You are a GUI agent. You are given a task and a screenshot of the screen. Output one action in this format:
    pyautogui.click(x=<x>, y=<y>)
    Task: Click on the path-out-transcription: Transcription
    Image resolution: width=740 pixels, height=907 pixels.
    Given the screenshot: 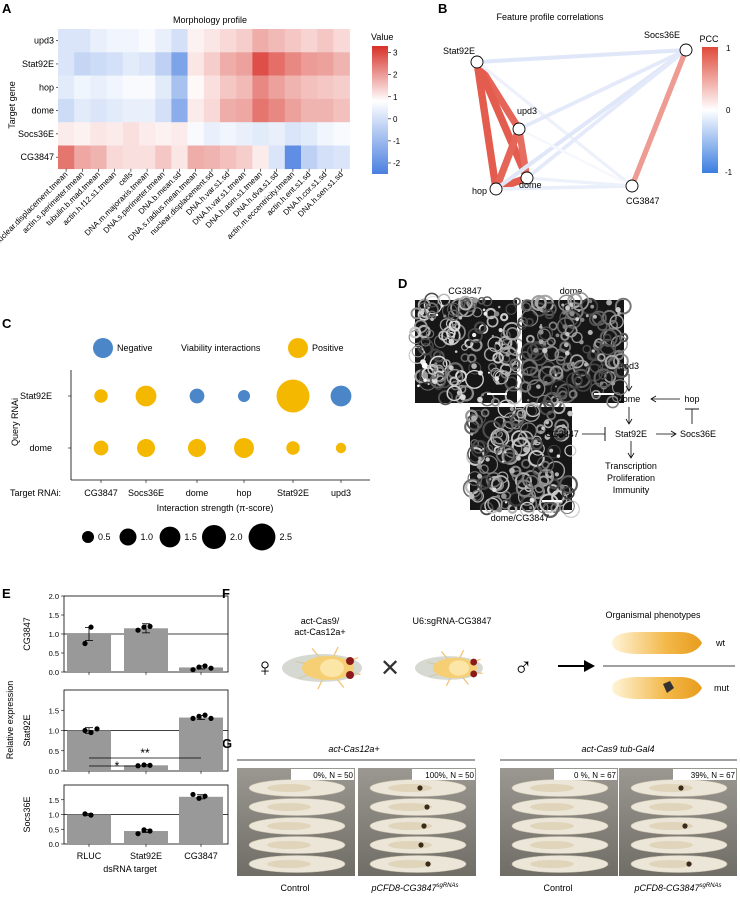 What is the action you would take?
    pyautogui.click(x=631, y=466)
    